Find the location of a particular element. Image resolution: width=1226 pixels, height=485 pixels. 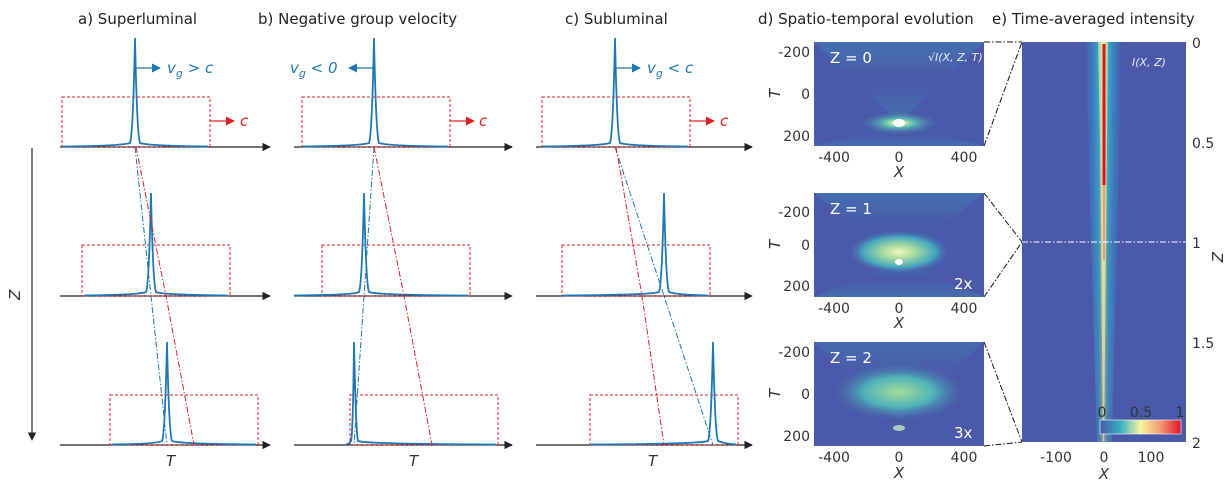

panel-b-c-trajectory is located at coordinates (403, 296).